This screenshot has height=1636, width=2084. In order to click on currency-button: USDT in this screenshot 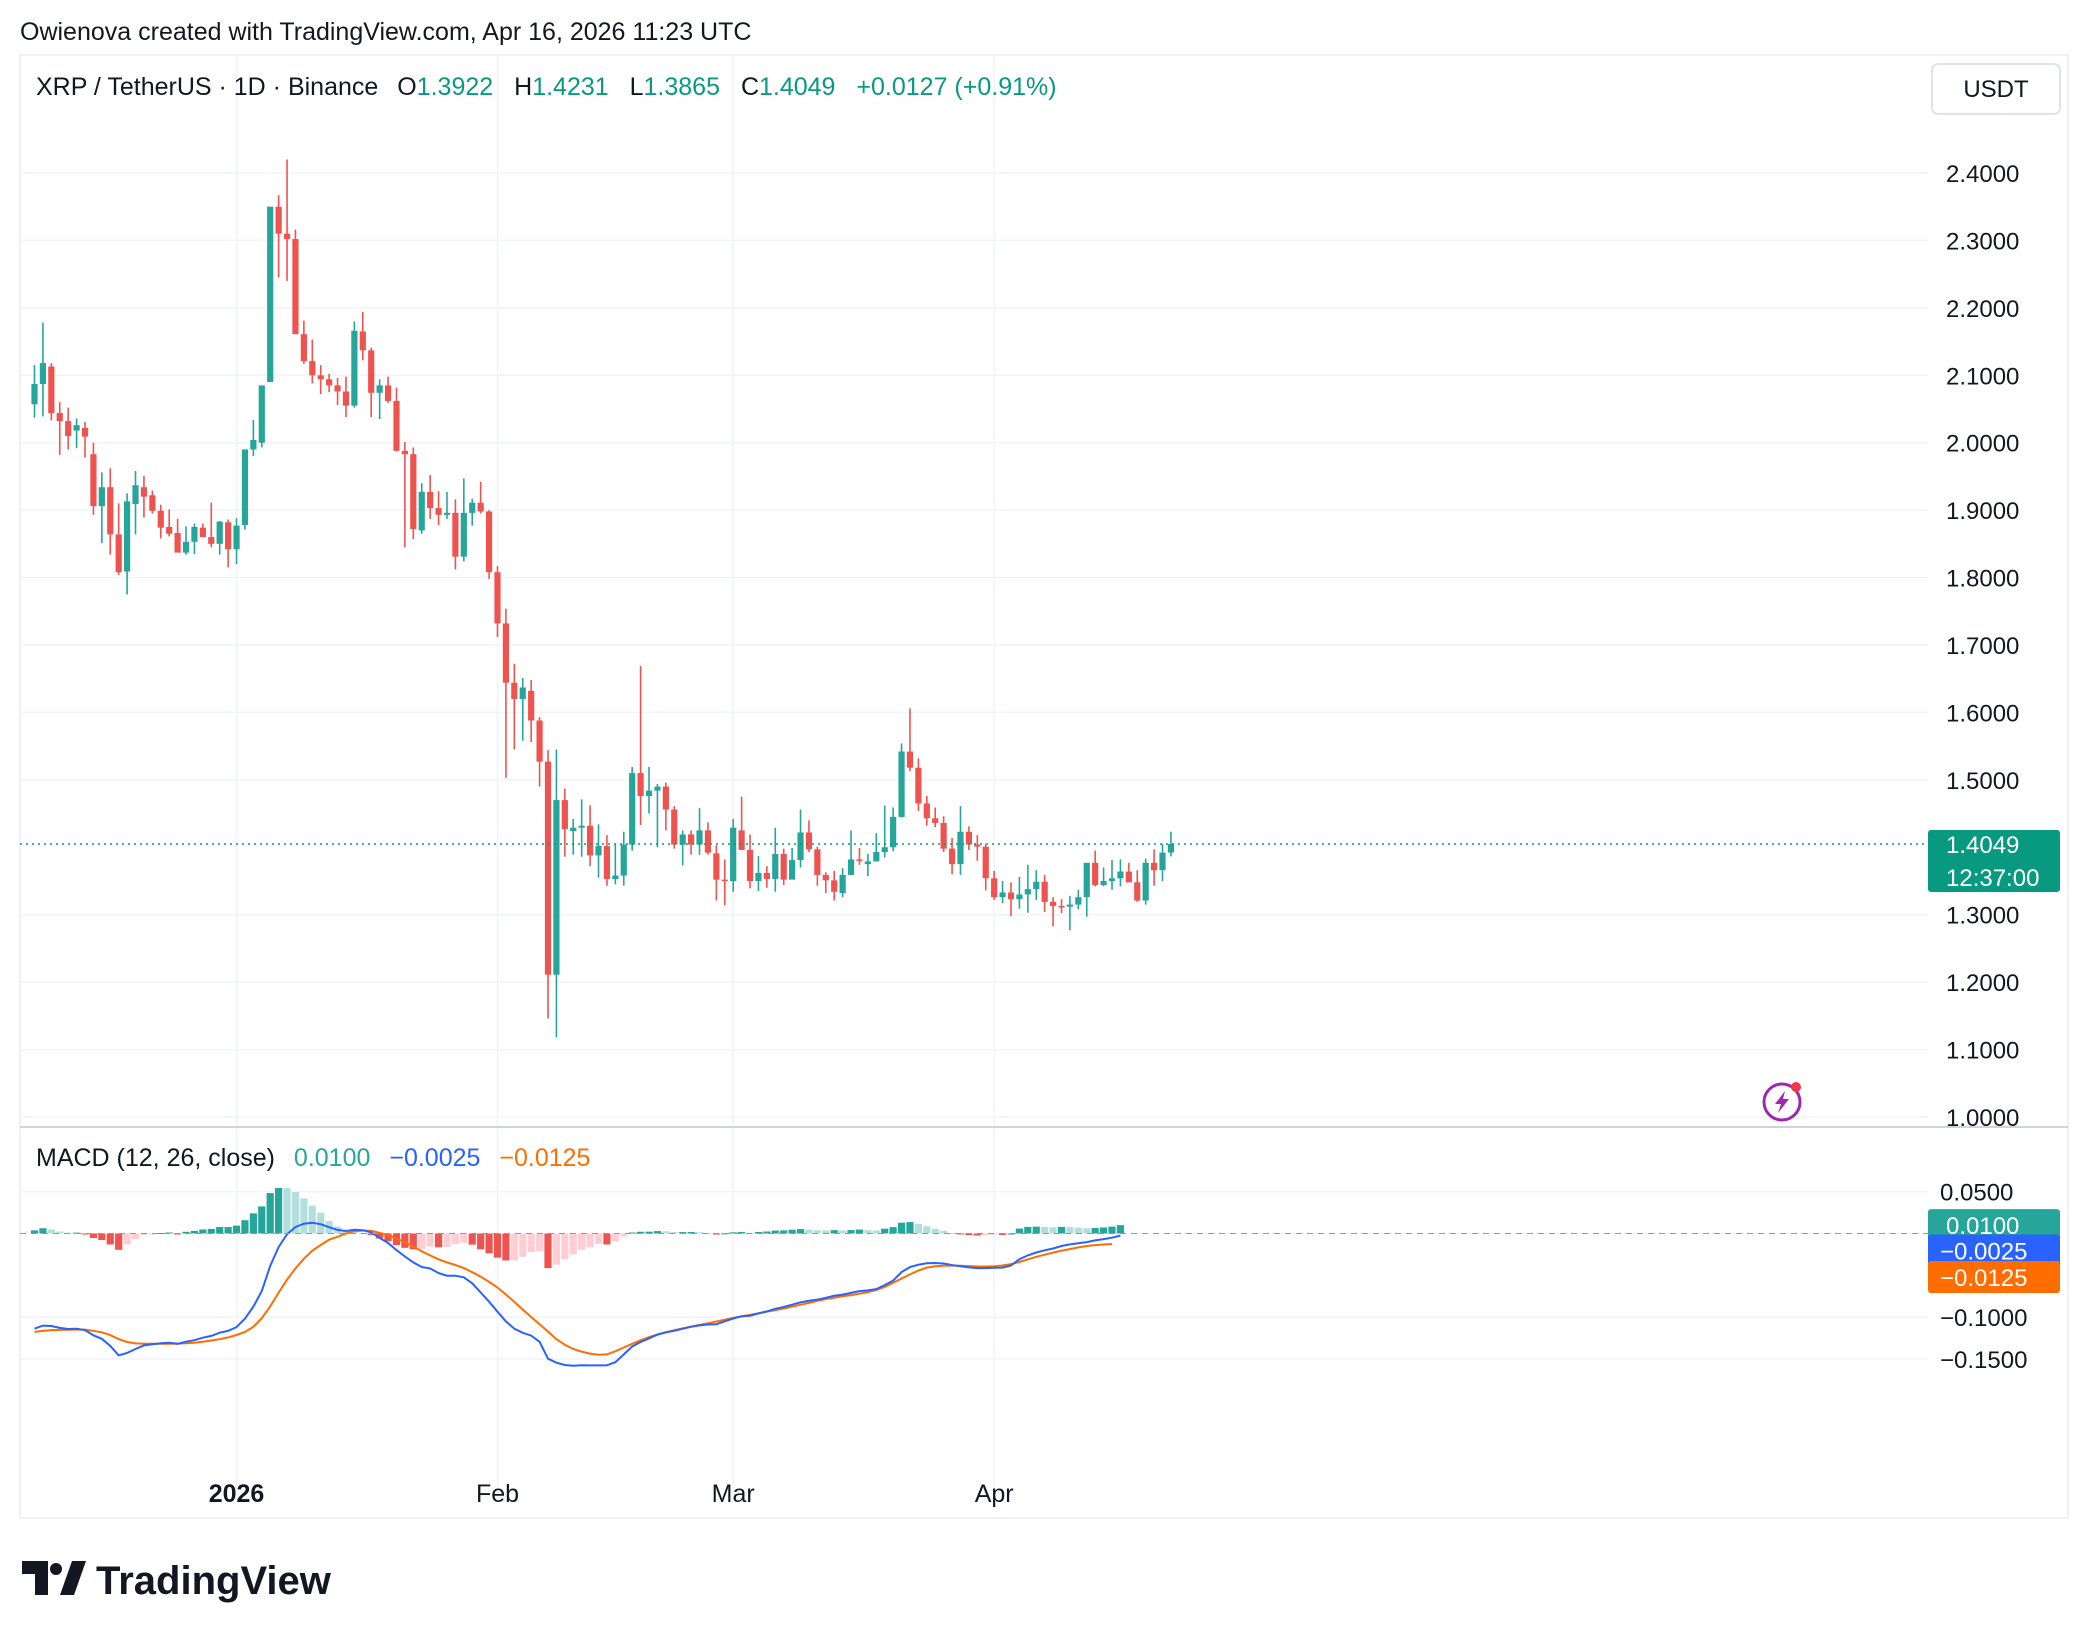, I will do `click(1996, 89)`.